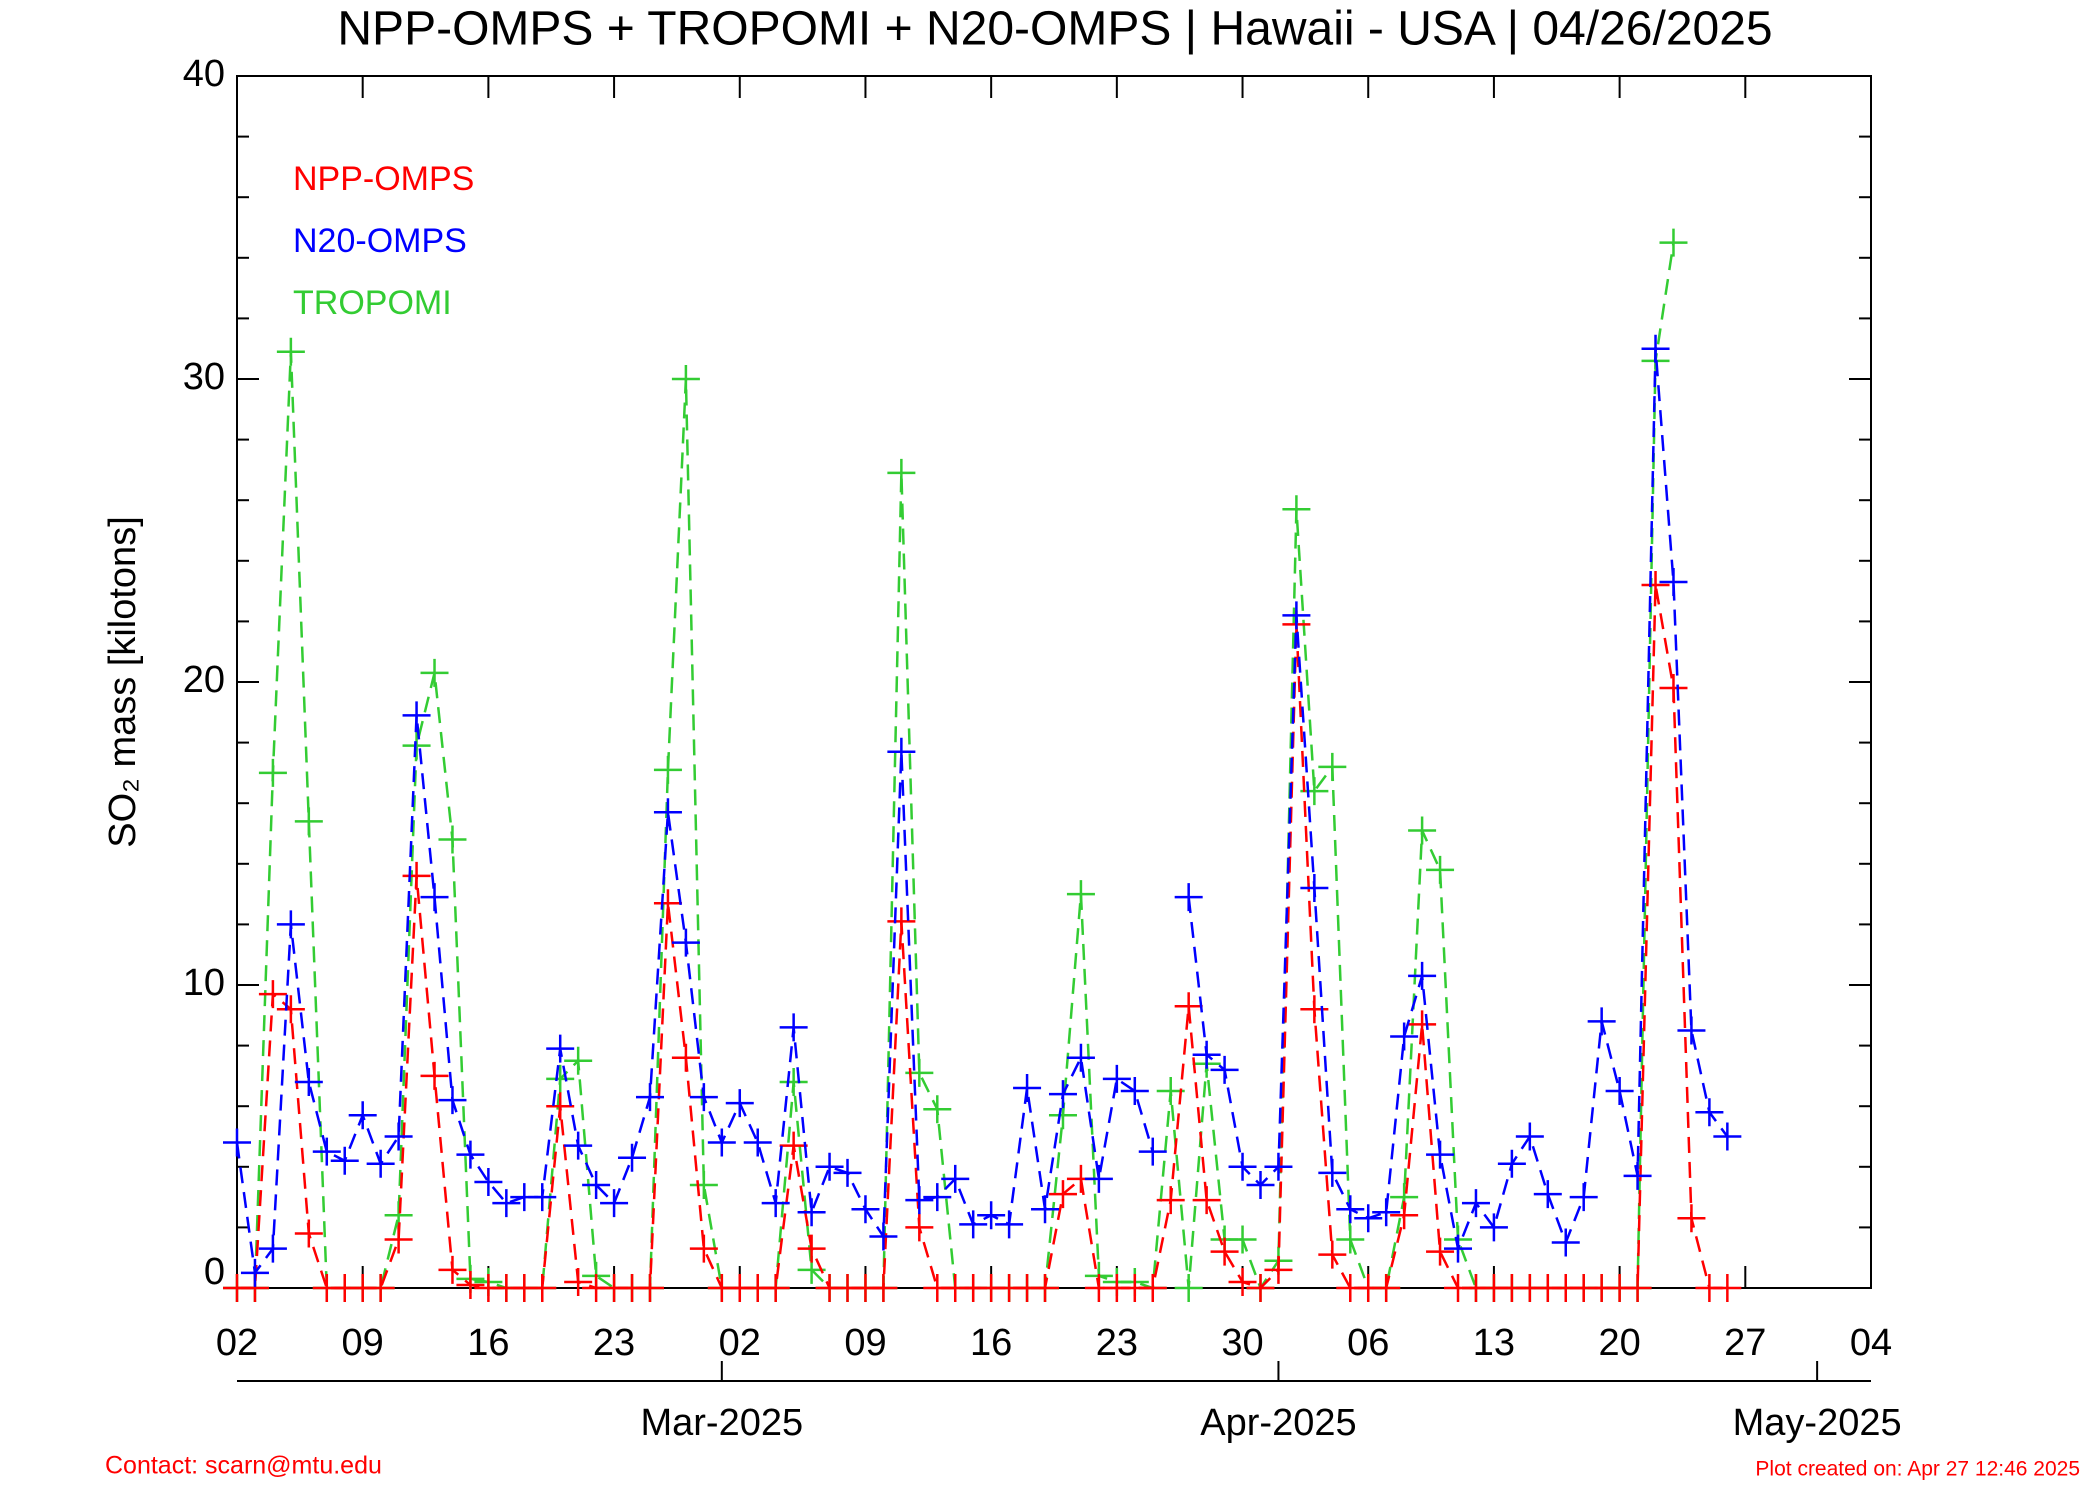 This screenshot has height=1500, width=2100. What do you see at coordinates (1368, 1343) in the screenshot?
I see `x-tick-label: 06` at bounding box center [1368, 1343].